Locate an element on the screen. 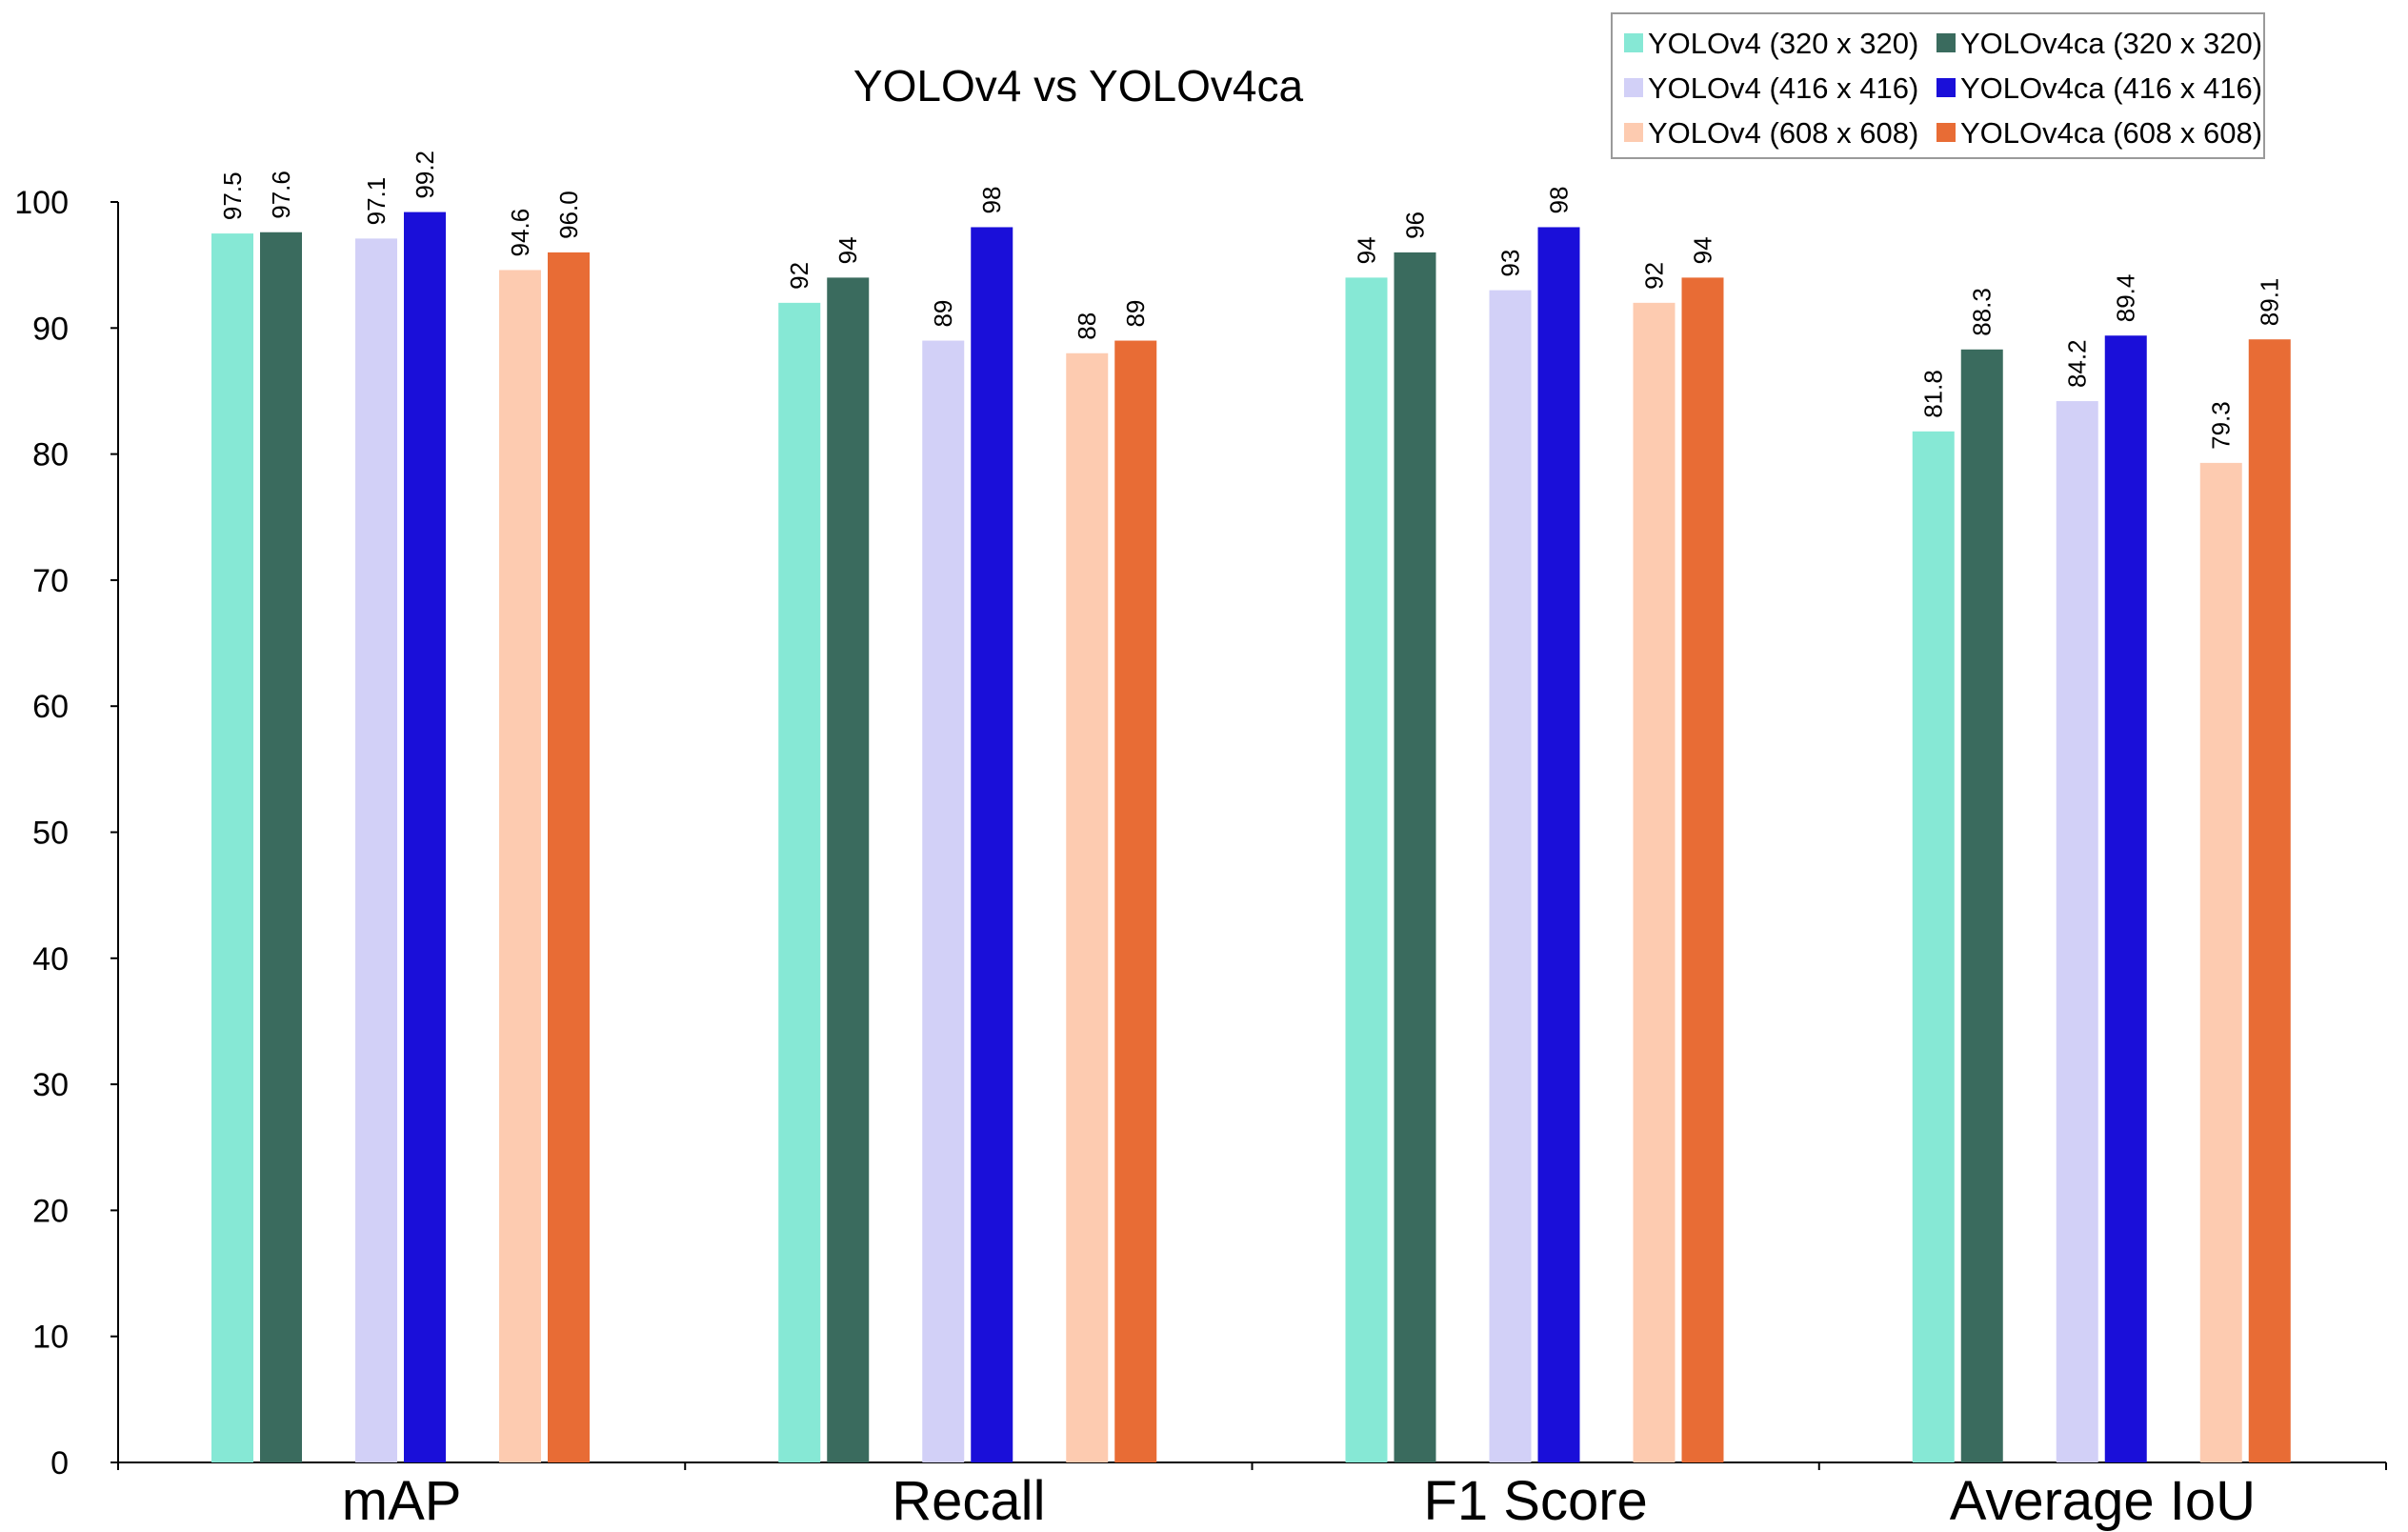 The width and height of the screenshot is (2408, 1532). x-tick-label: F1 Score is located at coordinates (1535, 1501).